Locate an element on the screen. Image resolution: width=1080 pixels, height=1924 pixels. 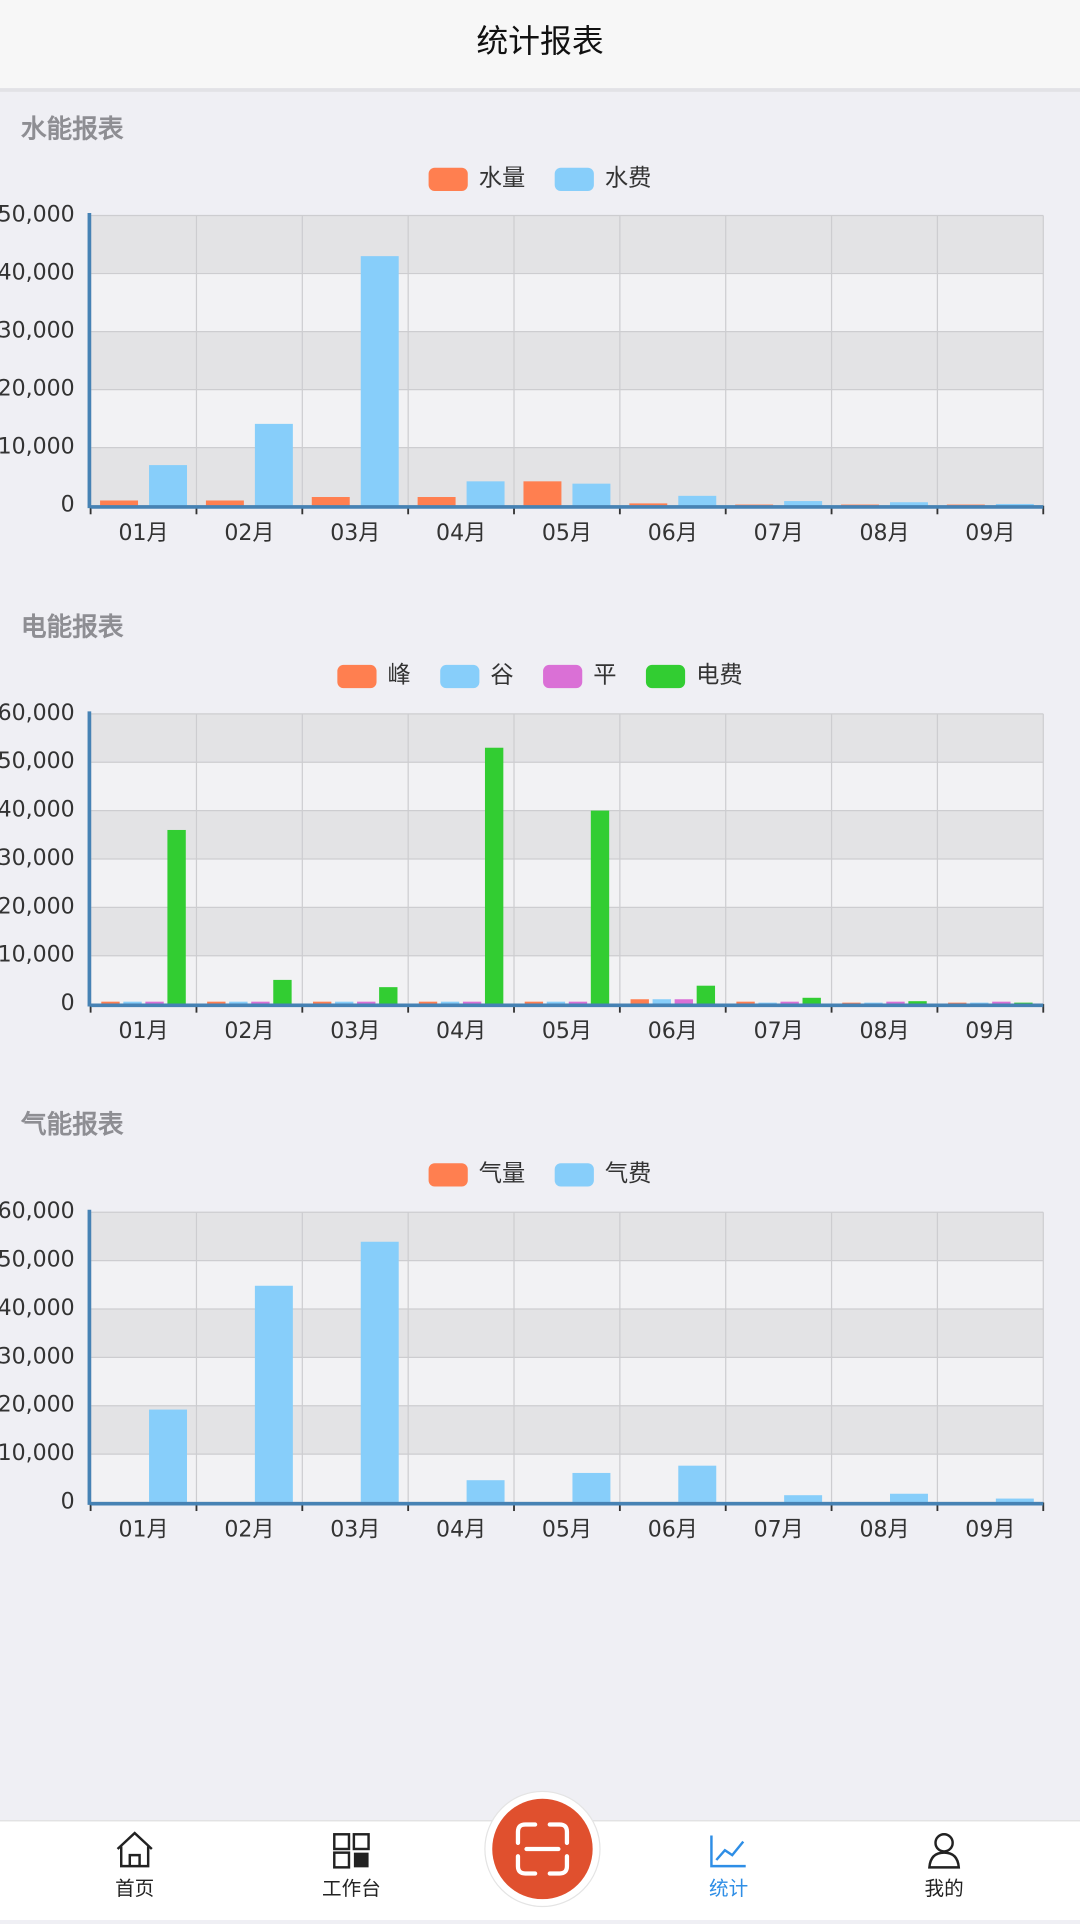
y-tick-label: 40,000 is located at coordinates (37, 273).